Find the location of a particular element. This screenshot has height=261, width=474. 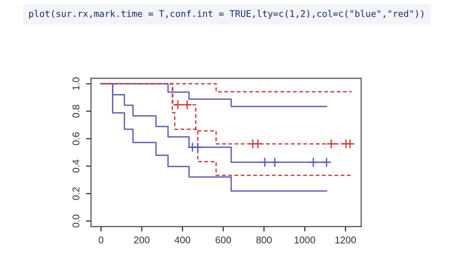

y-tick-label: 0.4 is located at coordinates (76, 166).